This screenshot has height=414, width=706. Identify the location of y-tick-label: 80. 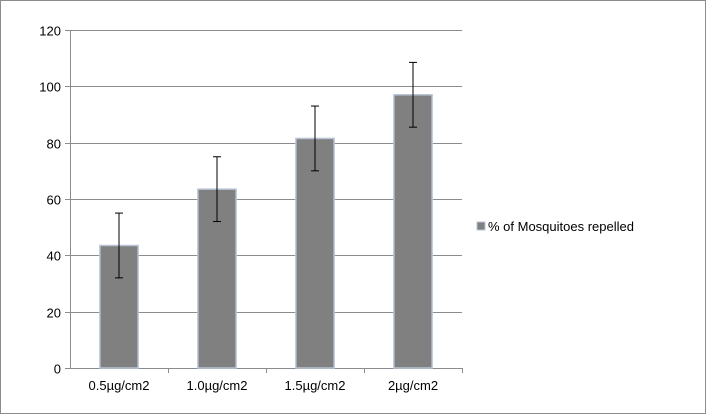
(54, 144).